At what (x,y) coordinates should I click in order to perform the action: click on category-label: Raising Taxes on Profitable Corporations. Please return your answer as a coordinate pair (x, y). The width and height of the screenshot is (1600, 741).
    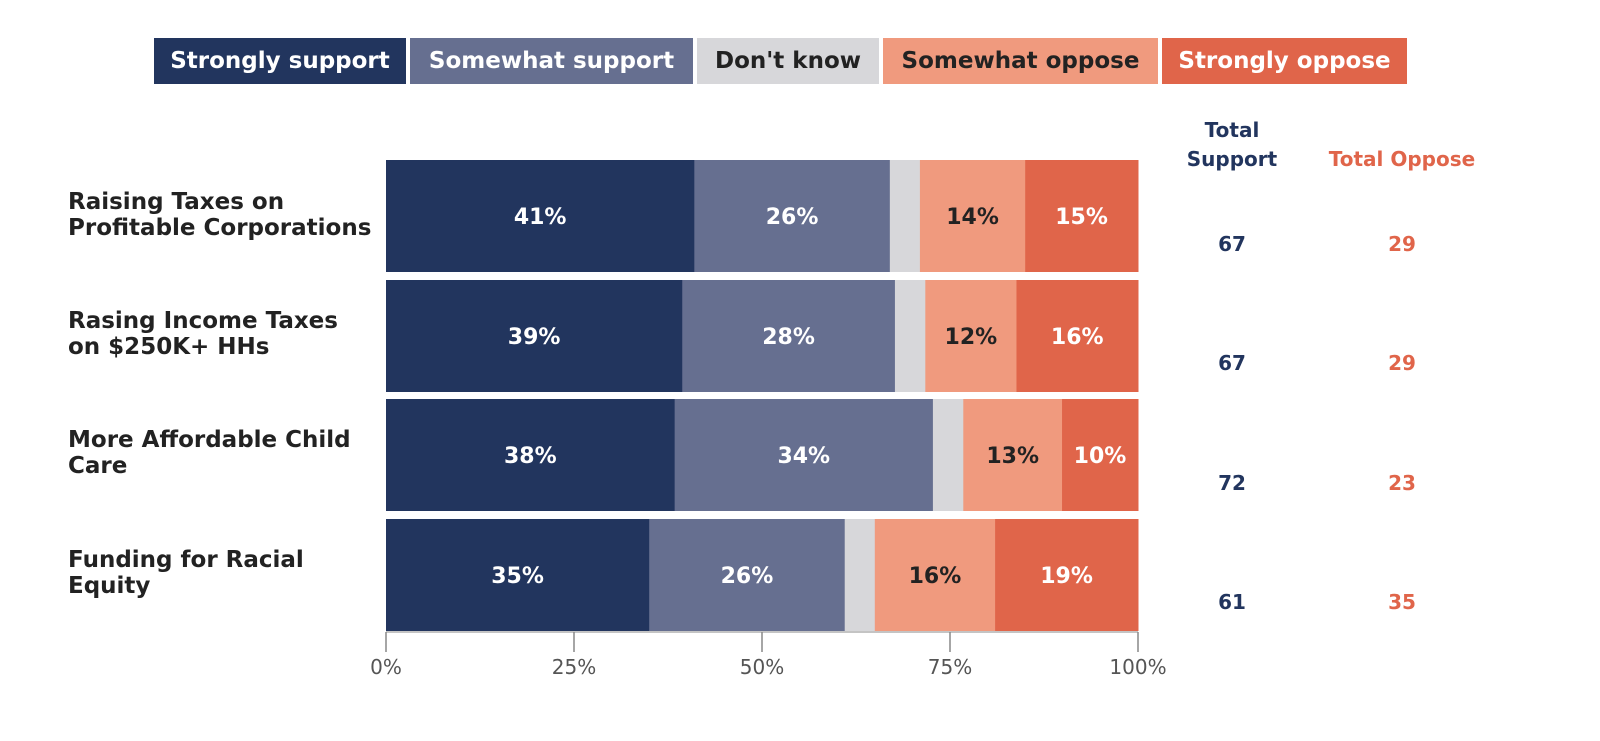
    Looking at the image, I should click on (228, 215).